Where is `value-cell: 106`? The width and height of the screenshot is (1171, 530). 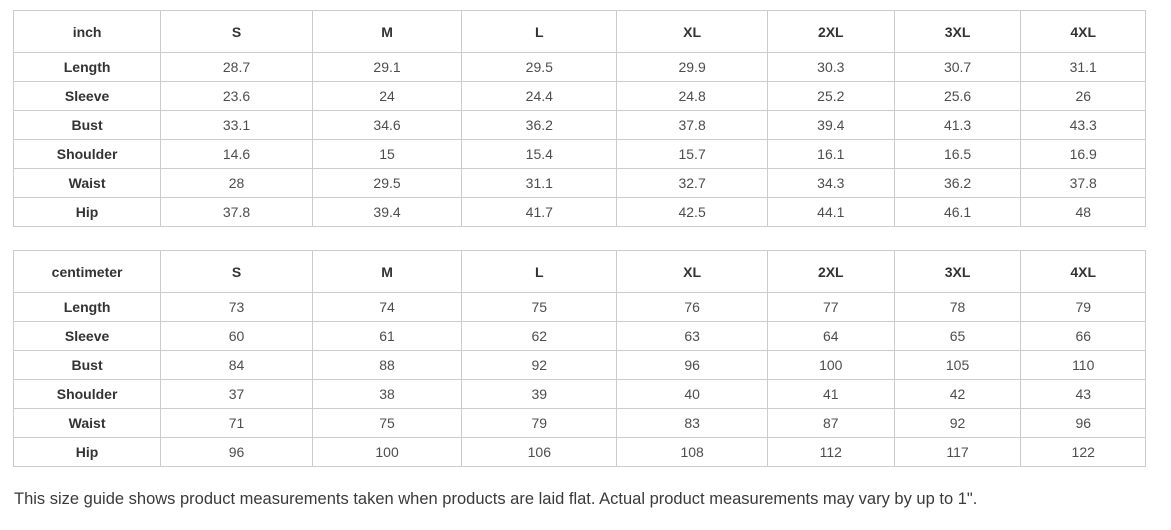 value-cell: 106 is located at coordinates (539, 452).